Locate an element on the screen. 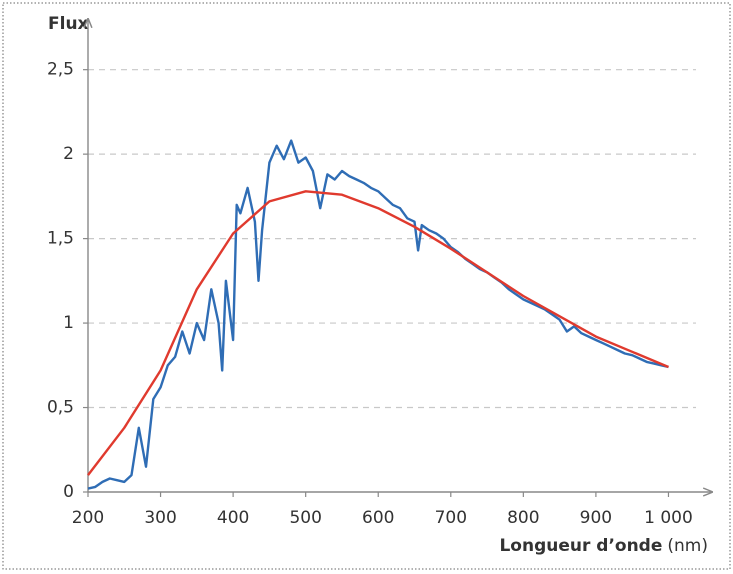 The height and width of the screenshot is (574, 733). y-tick-label: 1,5 is located at coordinates (60, 239).